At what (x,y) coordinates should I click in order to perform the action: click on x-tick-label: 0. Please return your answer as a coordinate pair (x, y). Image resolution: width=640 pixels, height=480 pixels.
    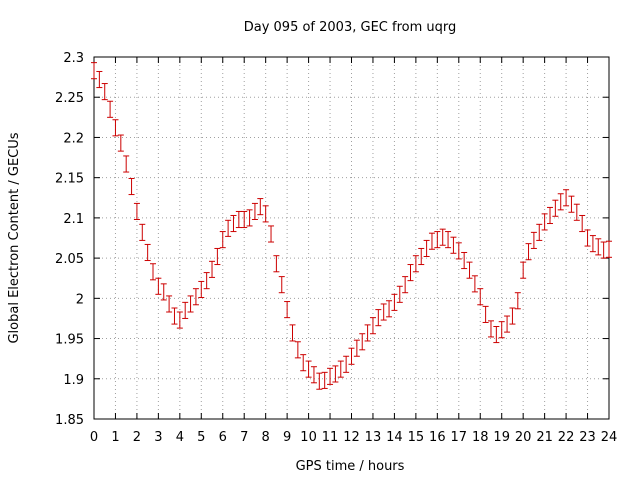
    Looking at the image, I should click on (94, 437).